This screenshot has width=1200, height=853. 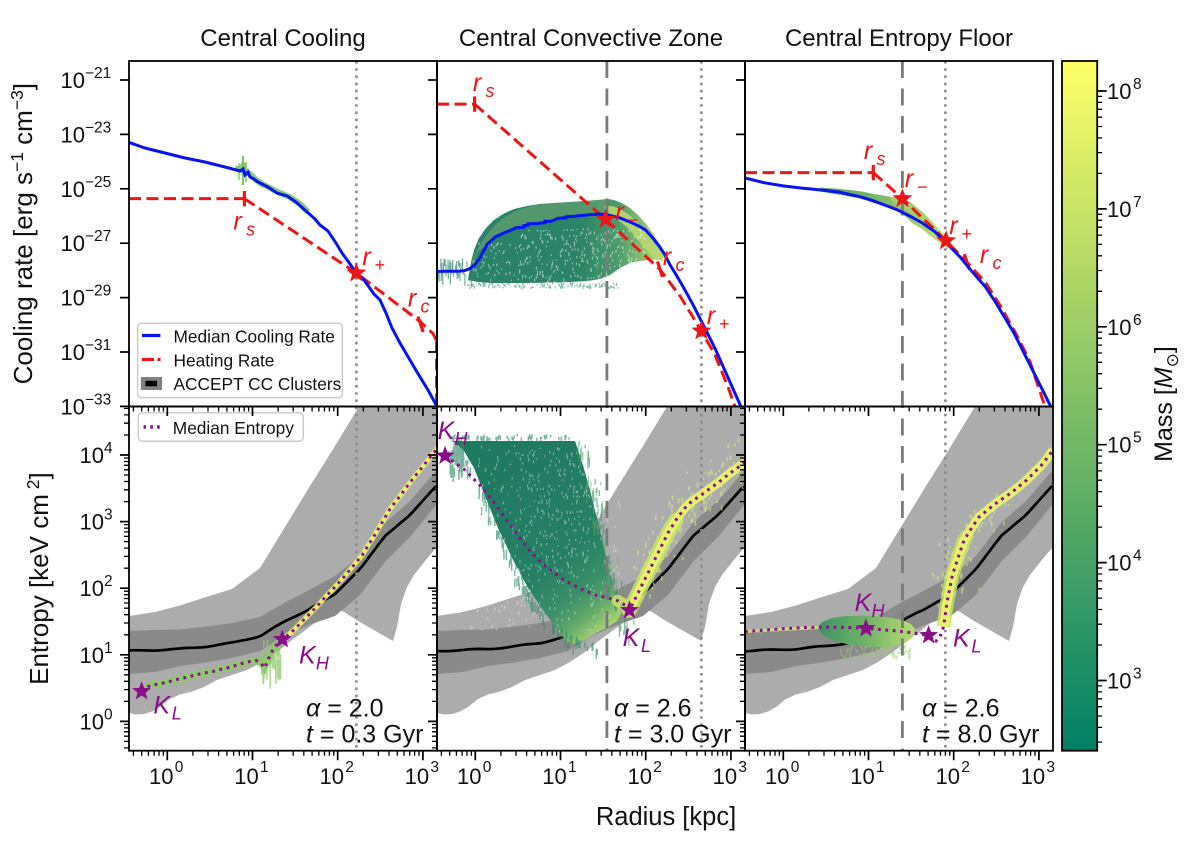 I want to click on svg-text: −23, so click(x=98, y=127).